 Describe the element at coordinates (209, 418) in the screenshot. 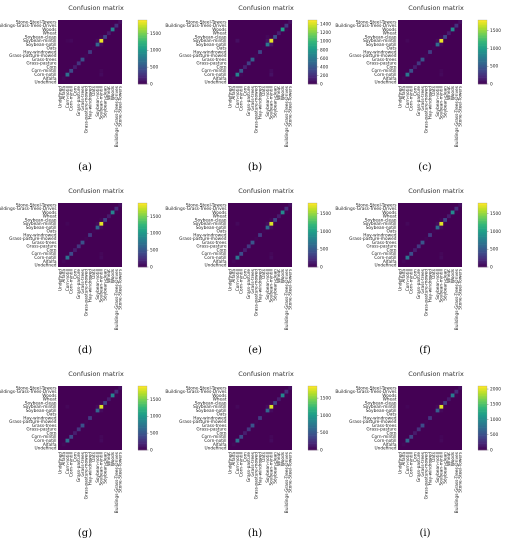

I see `y-tick-label: Hay-windrowed` at that location.